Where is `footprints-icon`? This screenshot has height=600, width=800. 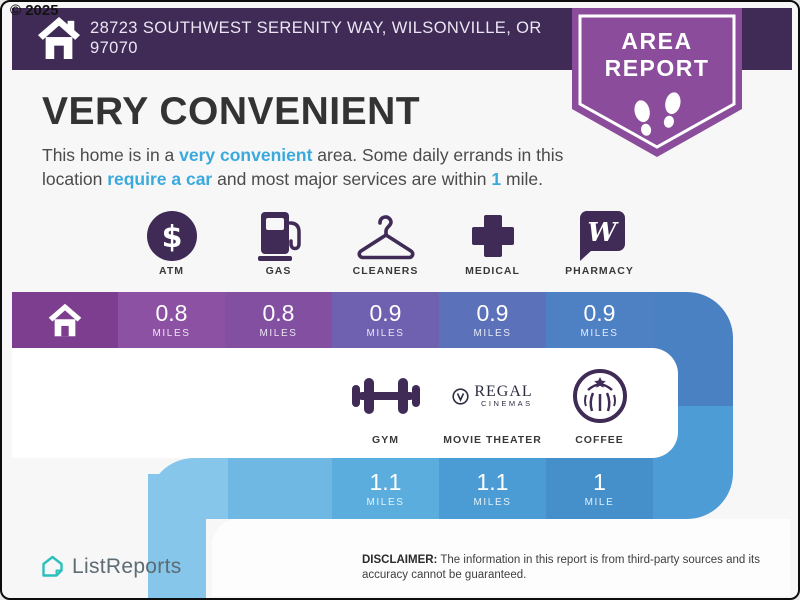
footprints-icon is located at coordinates (657, 114).